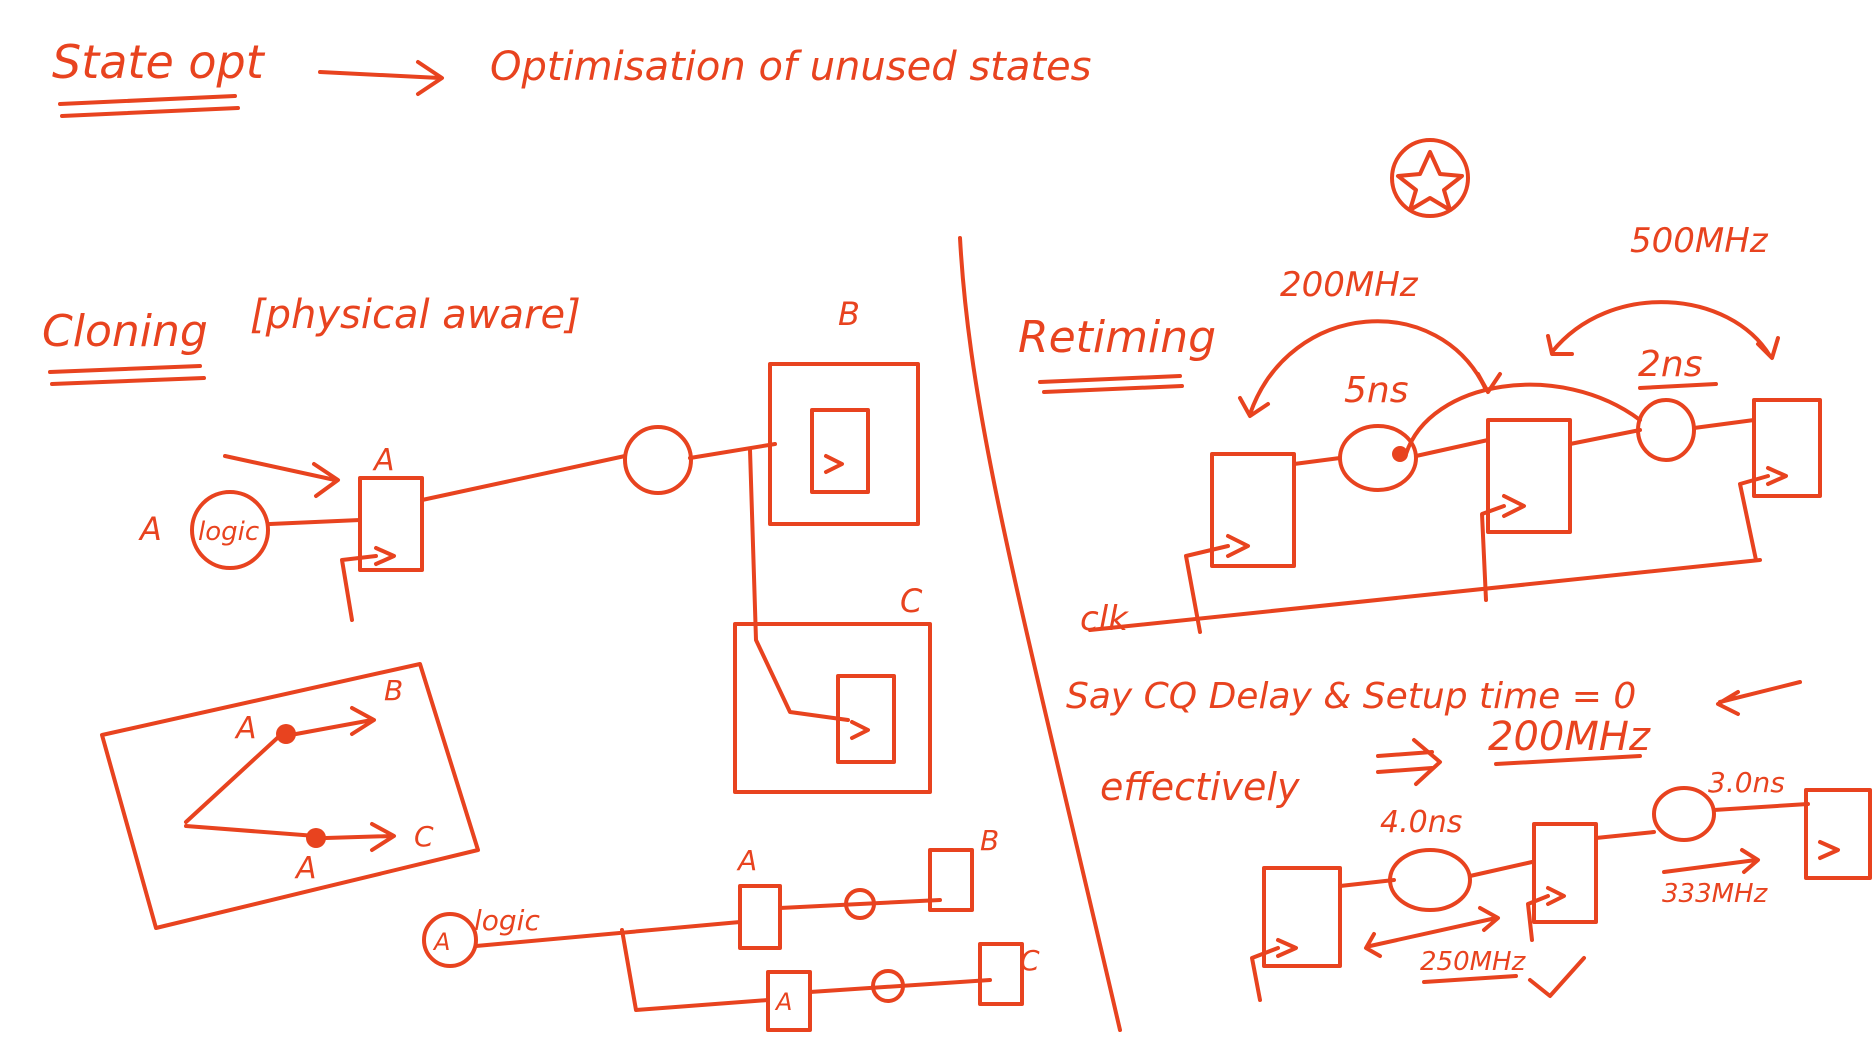 This screenshot has width=1876, height=1042. I want to click on flop-c2-label: C, so click(1030, 960).